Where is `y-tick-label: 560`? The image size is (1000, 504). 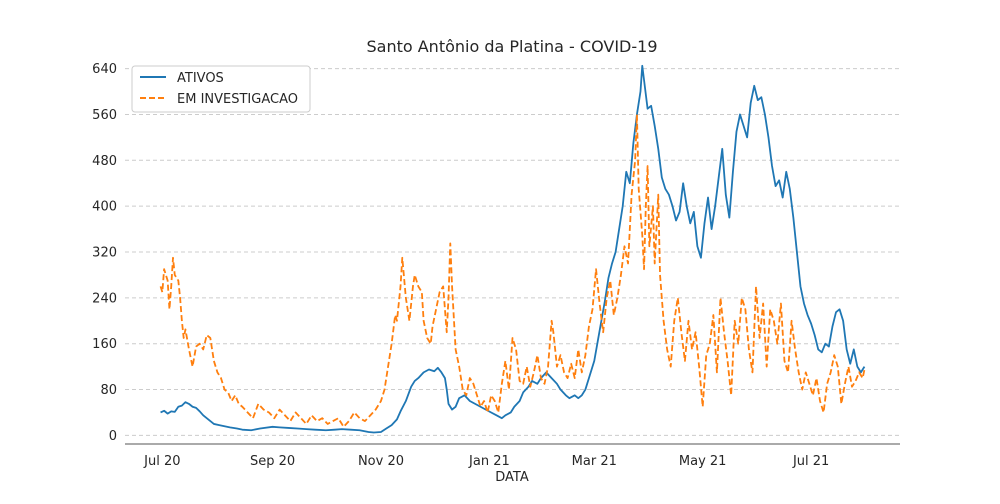 y-tick-label: 560 is located at coordinates (104, 115).